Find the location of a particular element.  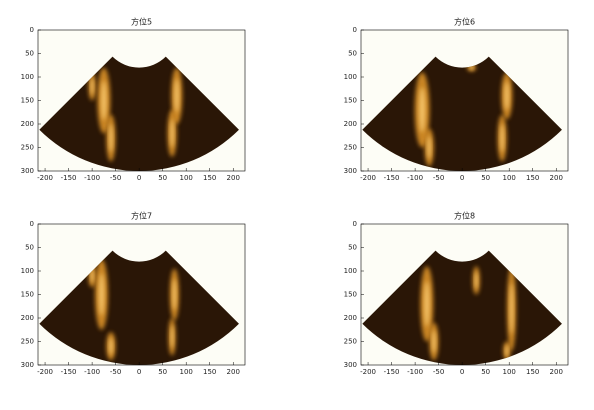

sonar-fan is located at coordinates (462, 114).